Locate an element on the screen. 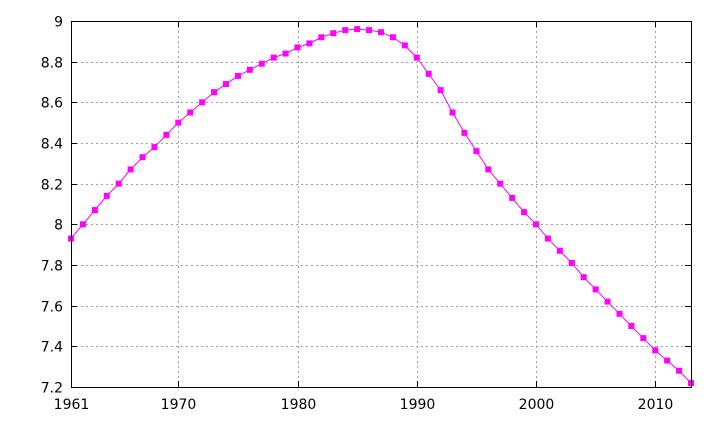  y-tick-label: 7.4 is located at coordinates (52, 348).